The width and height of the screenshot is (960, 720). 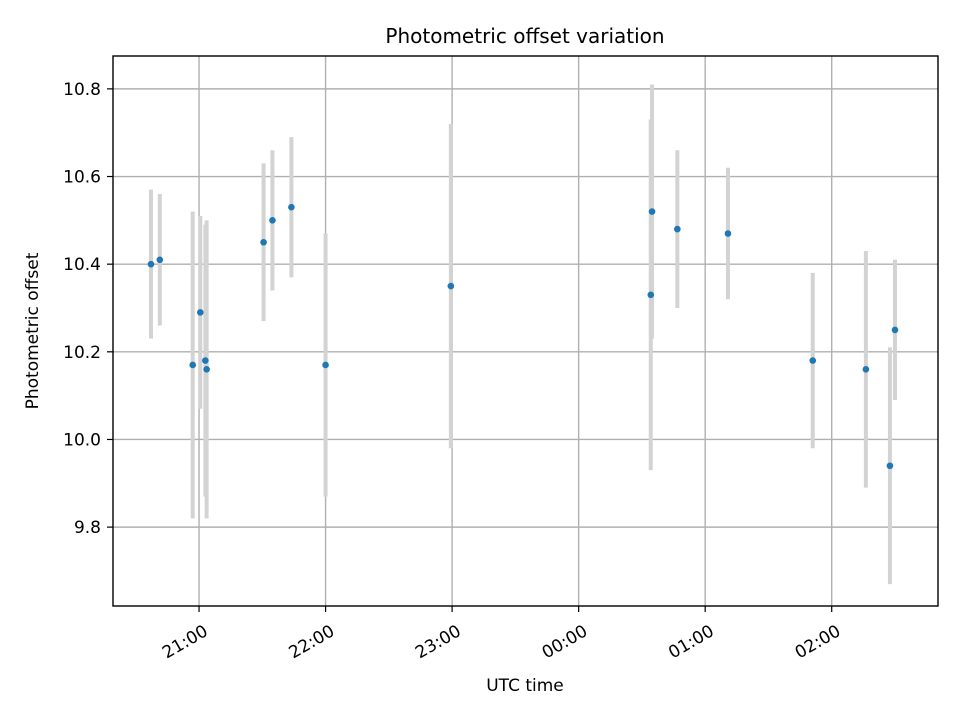 I want to click on x-tick-label: 01:00, so click(x=691, y=642).